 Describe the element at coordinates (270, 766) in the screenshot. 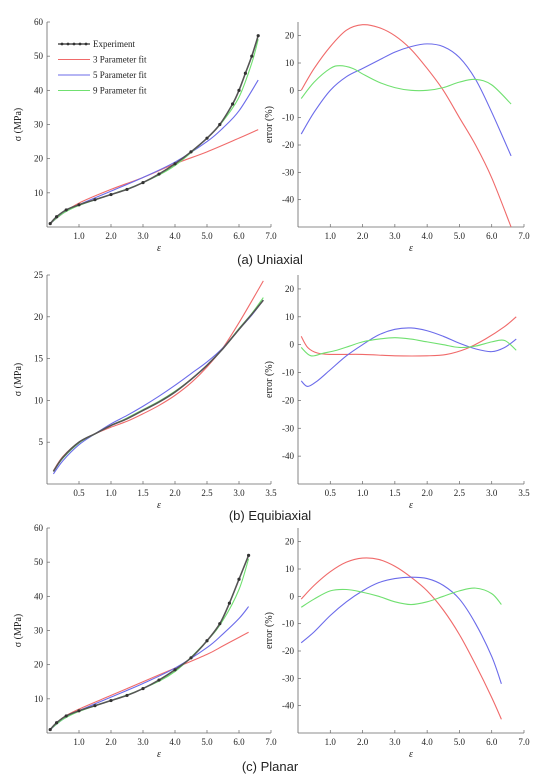

I see `caption-planar: (c) Planar` at that location.